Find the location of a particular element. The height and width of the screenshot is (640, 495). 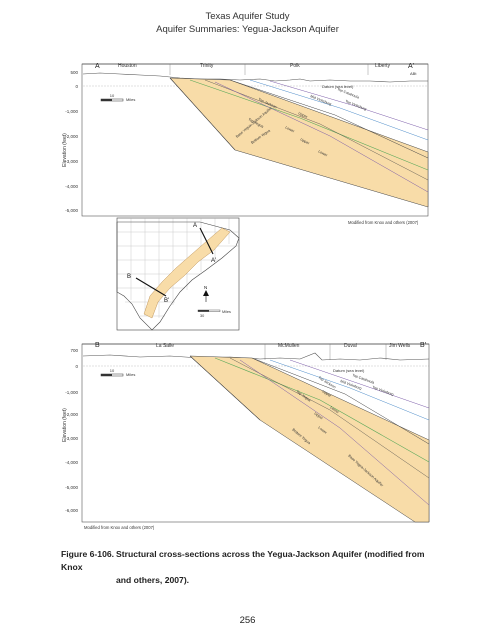

section-b-vicksburg-line is located at coordinates (349, 390).